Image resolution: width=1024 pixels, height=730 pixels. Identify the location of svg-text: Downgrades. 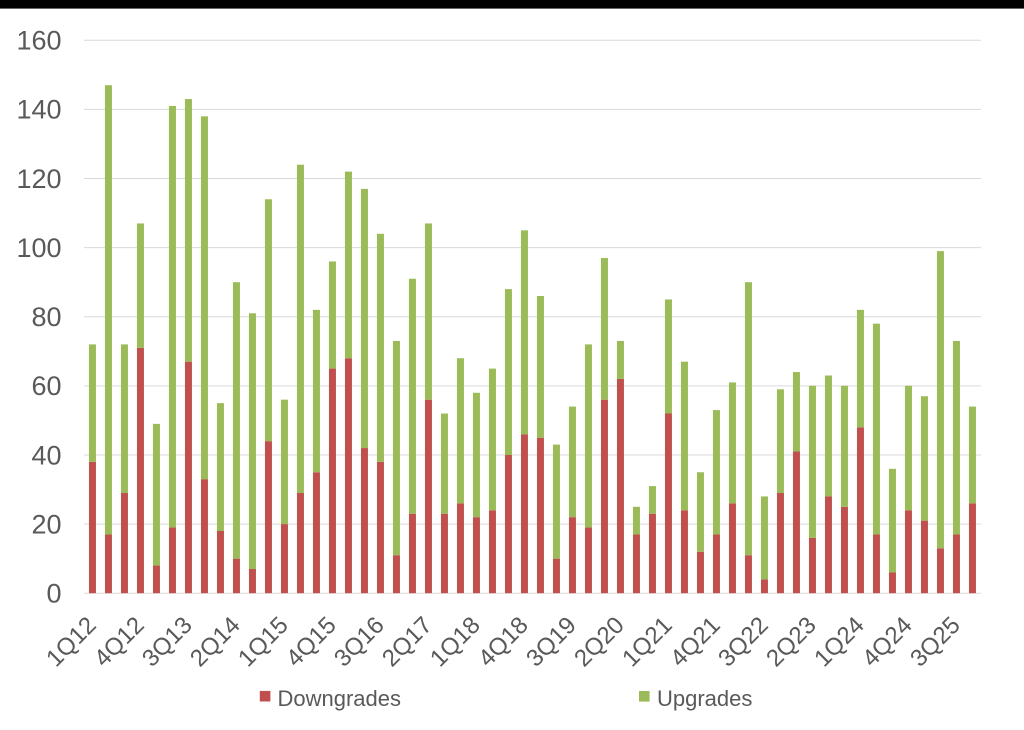
(340, 698).